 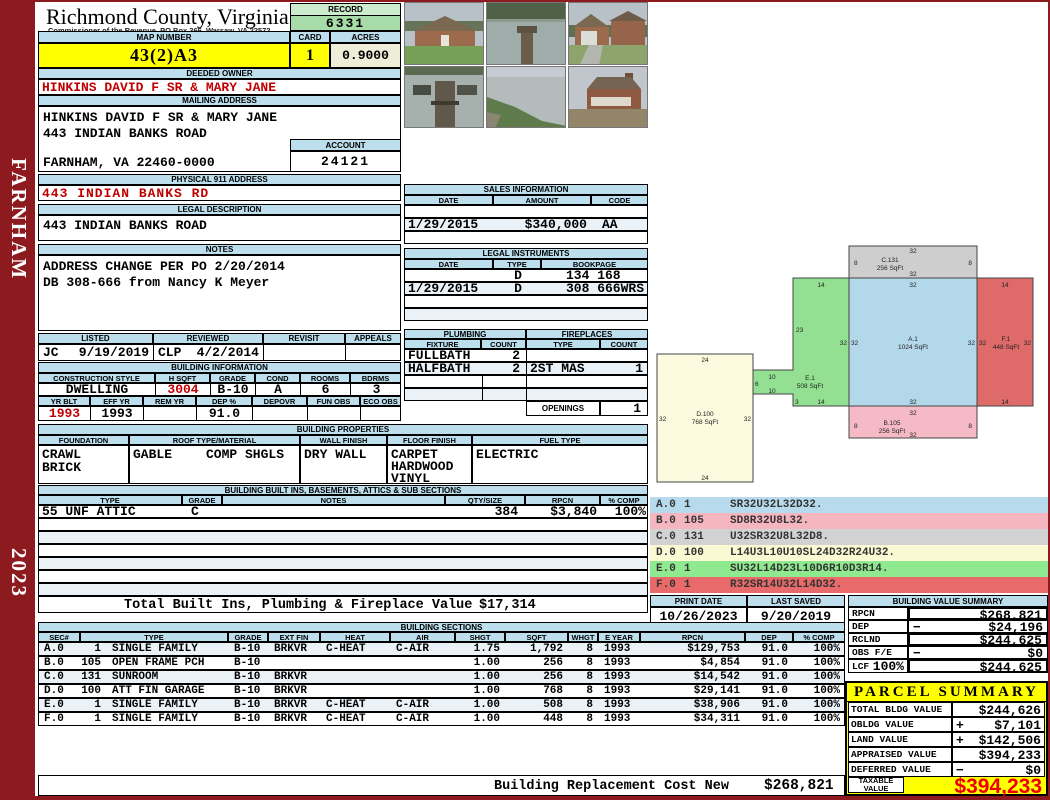 I want to click on dim-a-top: 32, so click(x=913, y=285).